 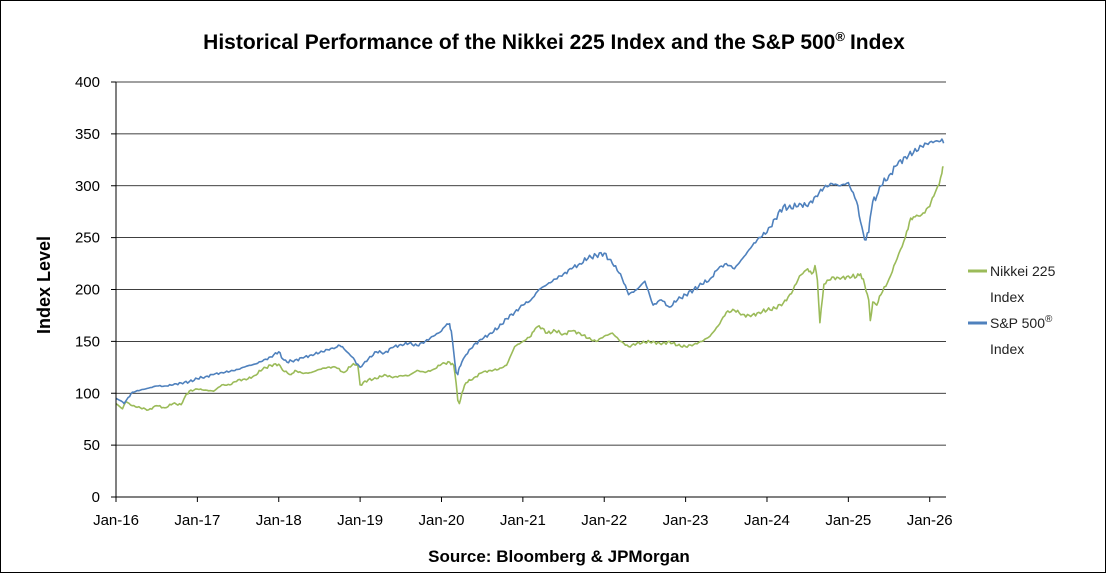 I want to click on x-tick-label-Jan-21: Jan-21, so click(x=523, y=520).